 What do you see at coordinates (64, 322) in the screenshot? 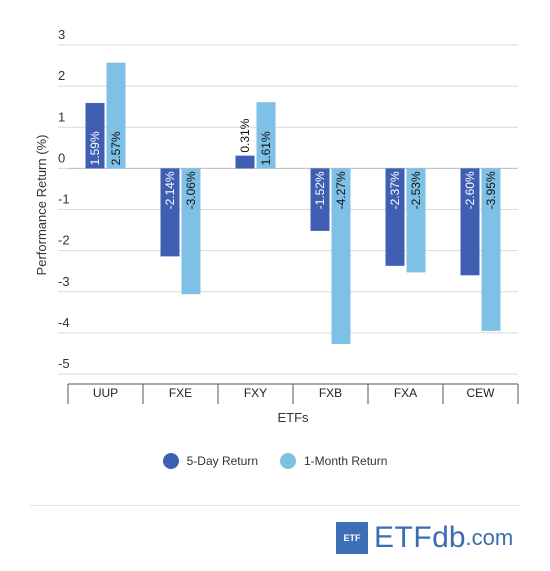
I see `y-tick-label: -4` at bounding box center [64, 322].